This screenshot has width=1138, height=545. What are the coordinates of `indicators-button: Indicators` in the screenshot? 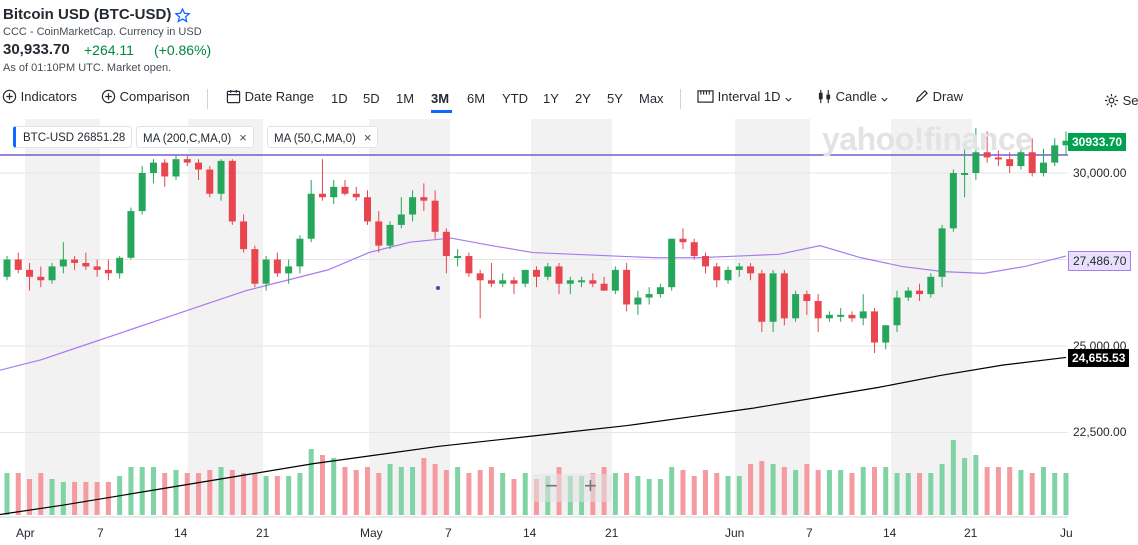 It's located at (39, 96).